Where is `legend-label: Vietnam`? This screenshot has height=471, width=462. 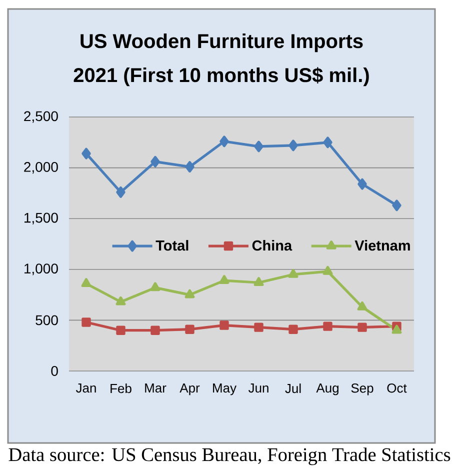 legend-label: Vietnam is located at coordinates (382, 245).